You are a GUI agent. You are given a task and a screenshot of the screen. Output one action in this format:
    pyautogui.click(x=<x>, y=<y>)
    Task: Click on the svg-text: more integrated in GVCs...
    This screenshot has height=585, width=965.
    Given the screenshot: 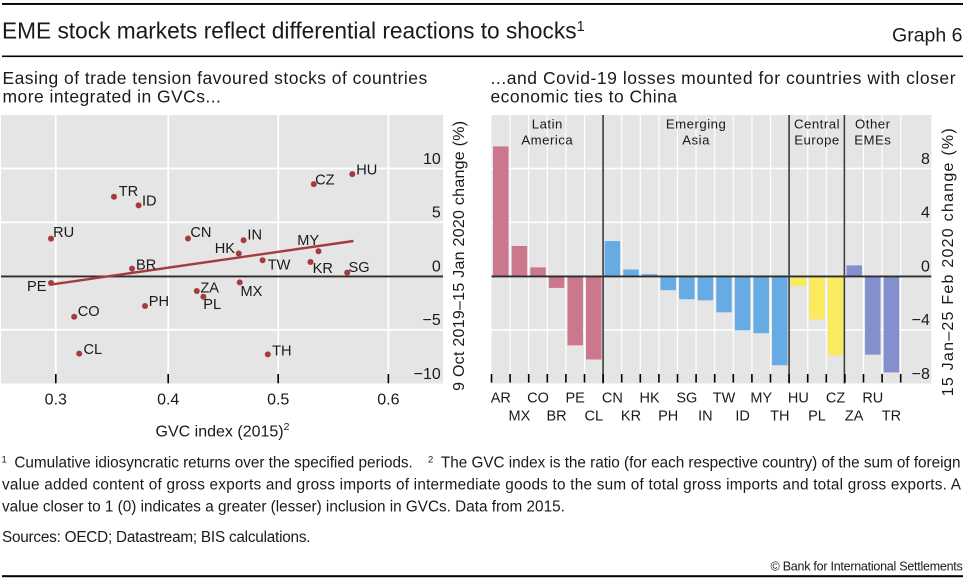 What is the action you would take?
    pyautogui.click(x=112, y=96)
    